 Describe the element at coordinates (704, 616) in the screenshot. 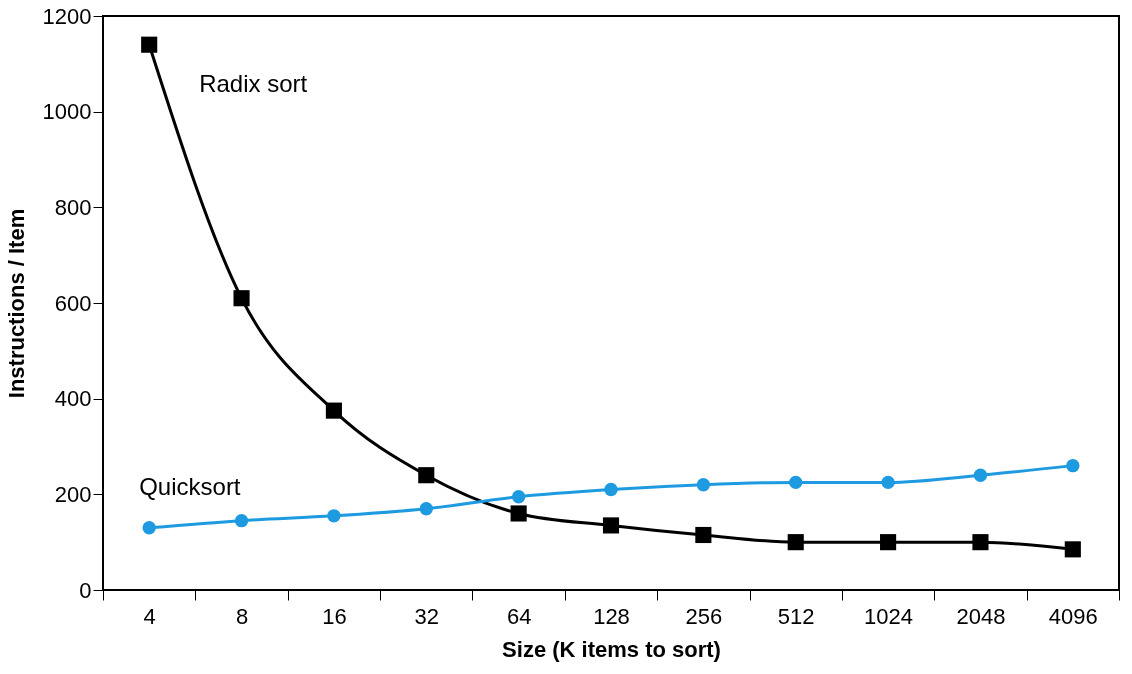

I see `x-tick-label: 256` at that location.